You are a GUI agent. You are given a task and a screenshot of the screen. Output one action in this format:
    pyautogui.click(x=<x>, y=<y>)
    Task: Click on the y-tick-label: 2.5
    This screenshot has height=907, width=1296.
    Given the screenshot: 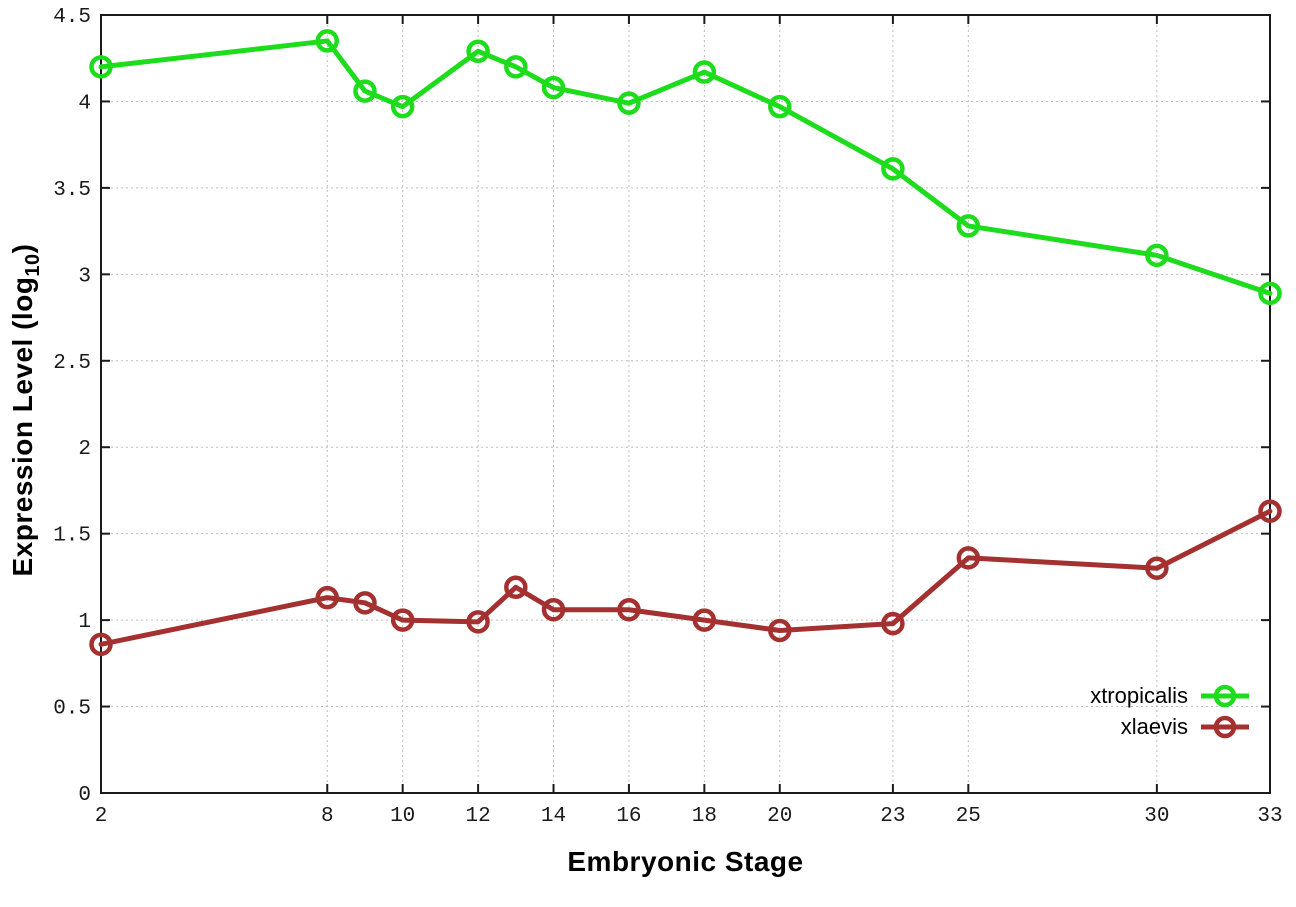 What is the action you would take?
    pyautogui.click(x=72, y=363)
    